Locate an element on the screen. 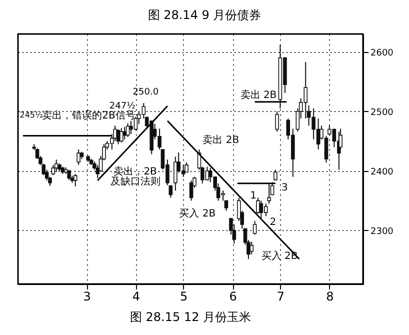 The height and width of the screenshot is (335, 409). x-tick-label: 7 is located at coordinates (280, 297).